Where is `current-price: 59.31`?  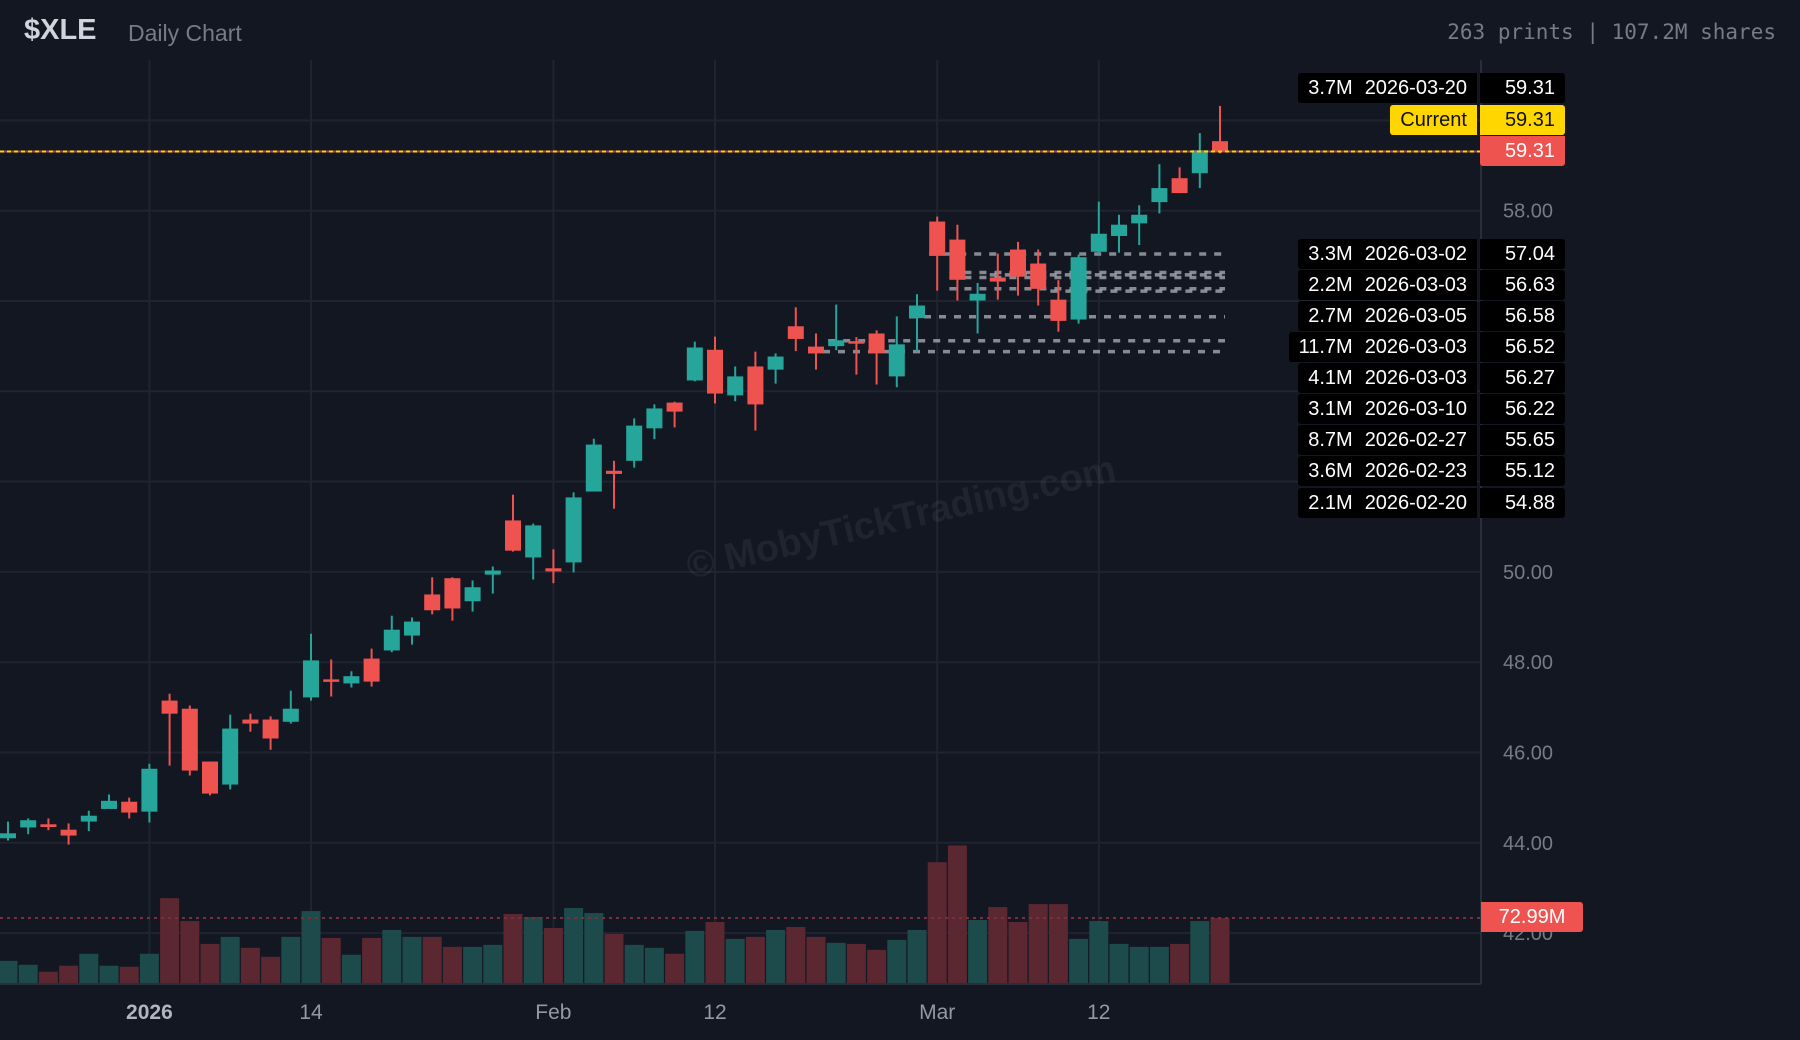 current-price: 59.31 is located at coordinates (1522, 120).